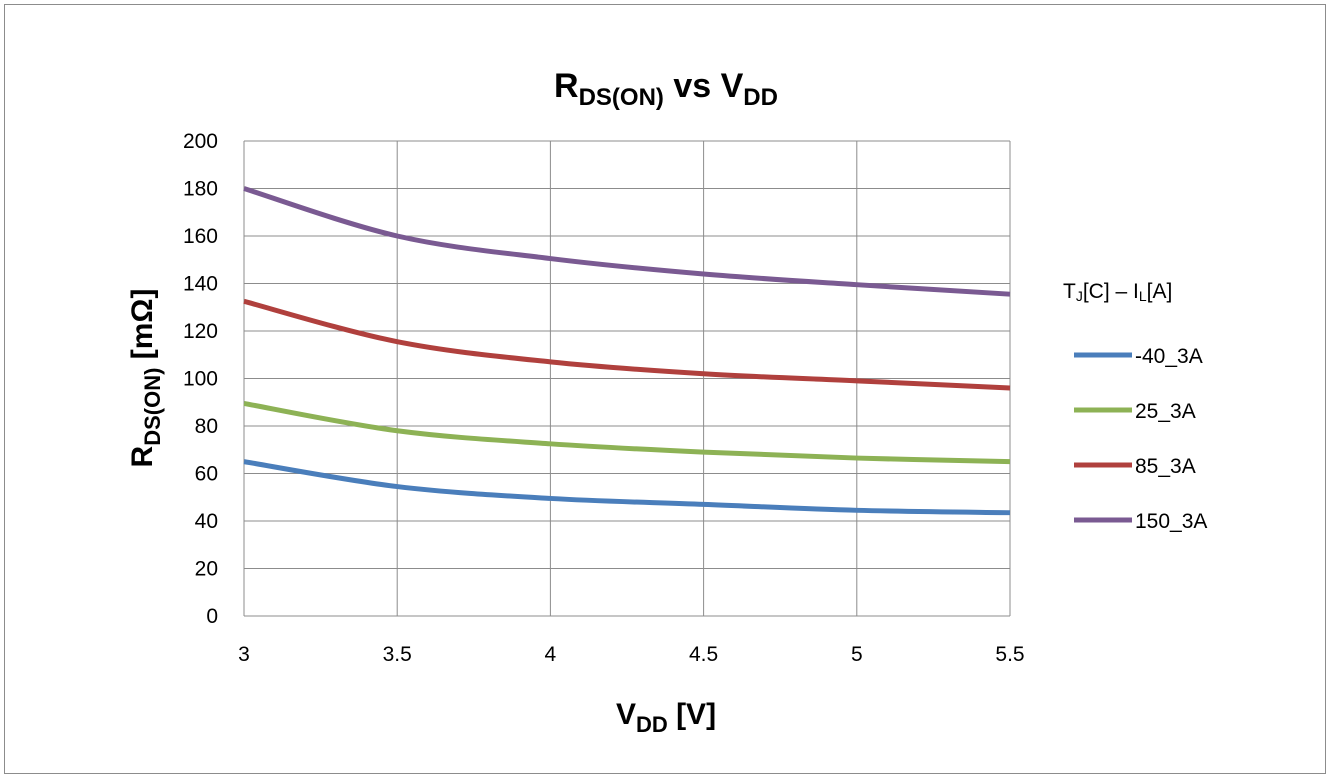 This screenshot has height=780, width=1332. I want to click on y-tick-label: 40, so click(206, 521).